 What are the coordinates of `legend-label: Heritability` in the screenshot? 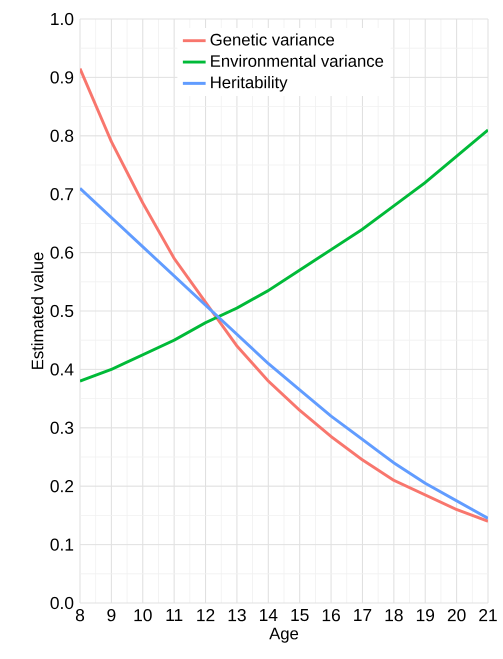 It's located at (249, 84).